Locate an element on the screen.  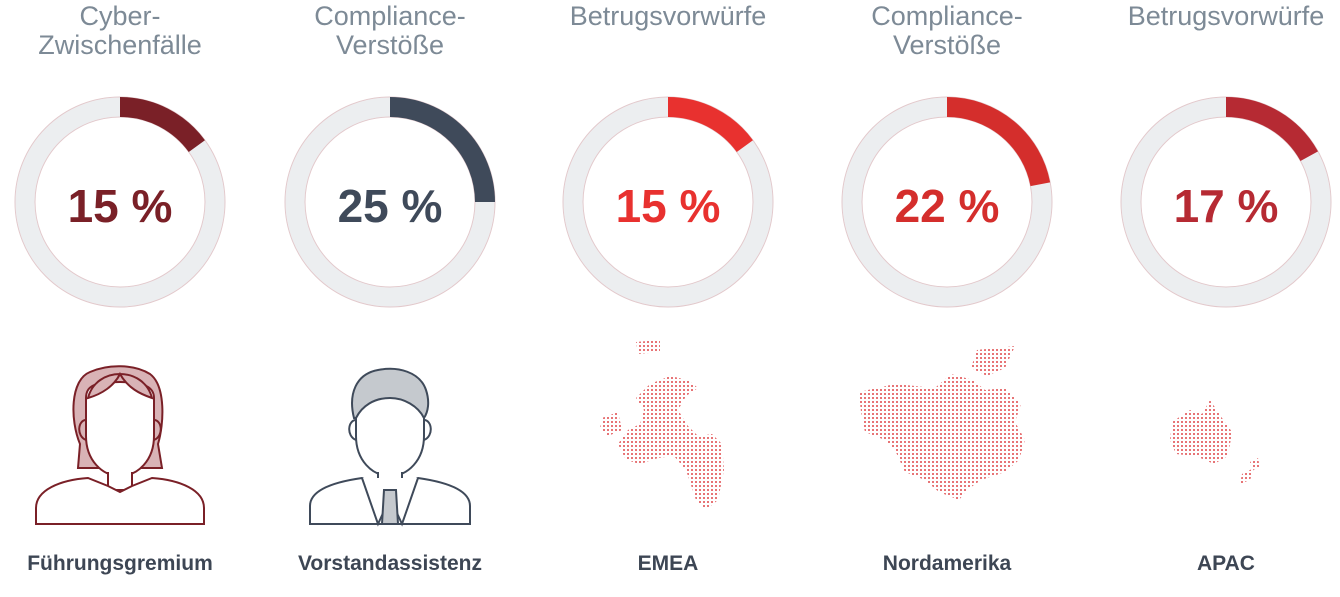
percent-value: 17 % is located at coordinates (1226, 206).